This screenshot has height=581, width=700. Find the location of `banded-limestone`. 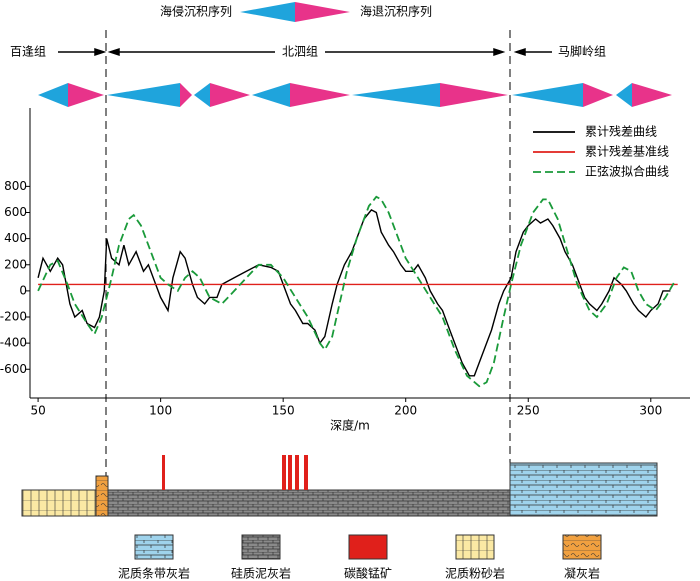

banded-limestone is located at coordinates (583, 489).